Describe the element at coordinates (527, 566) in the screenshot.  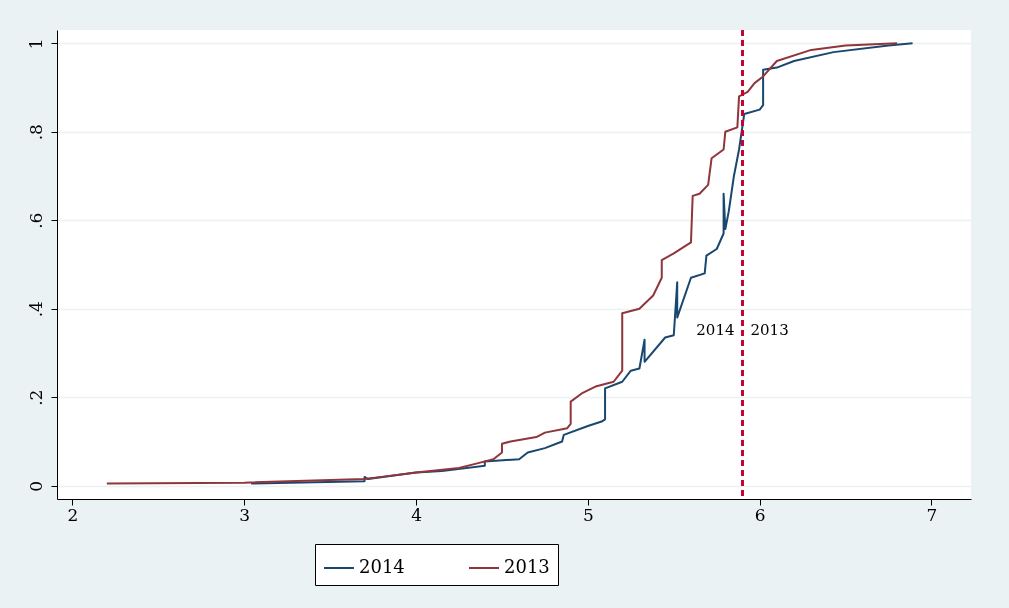
I see `legend-label: 2013` at that location.